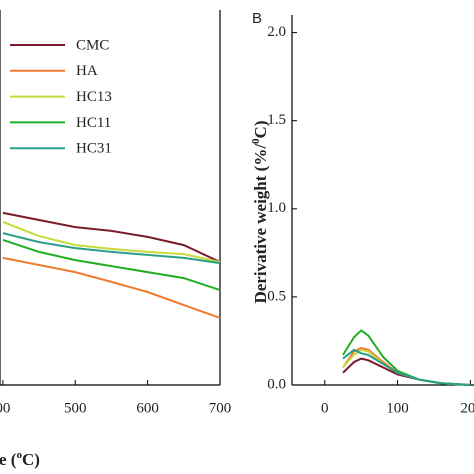 The height and width of the screenshot is (474, 474). I want to click on x-axis-label-part: o, so click(19, 455).